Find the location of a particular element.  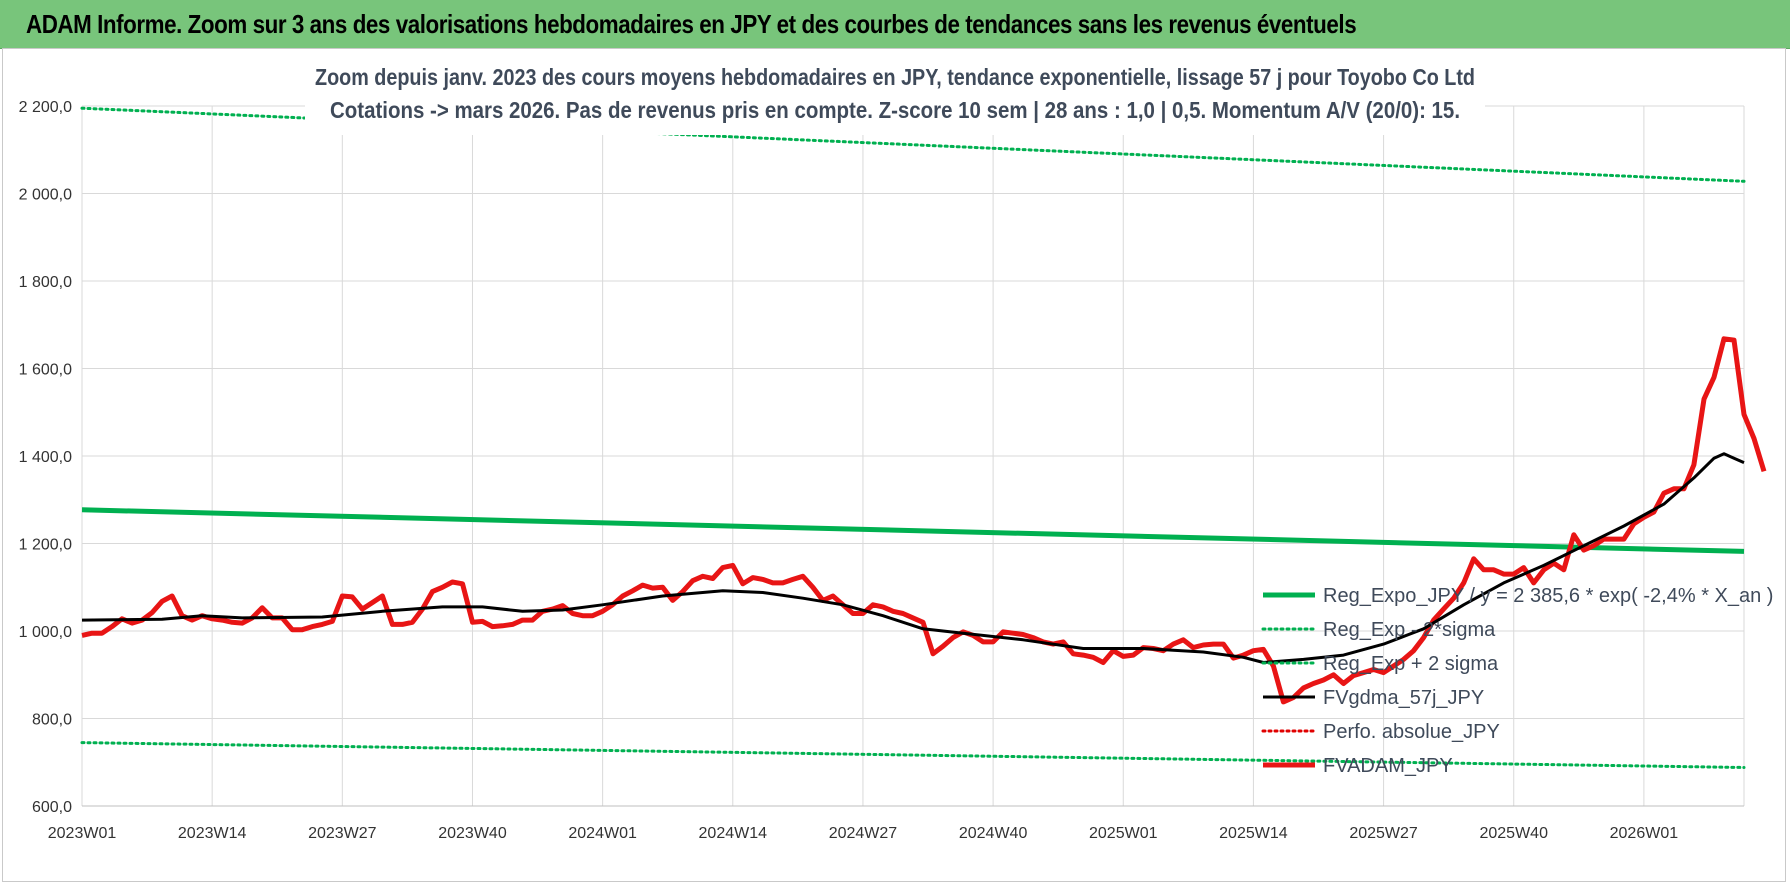

x-tick-label: 2023W27 is located at coordinates (342, 833).